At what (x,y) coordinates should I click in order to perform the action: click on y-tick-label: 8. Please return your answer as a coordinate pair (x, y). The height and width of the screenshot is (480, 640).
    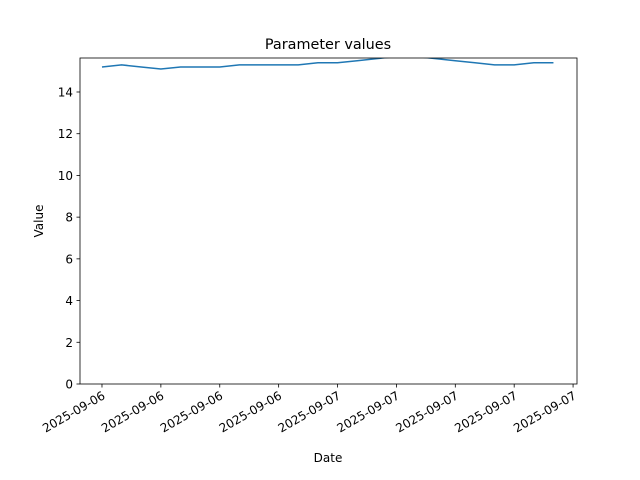
    Looking at the image, I should click on (69, 218).